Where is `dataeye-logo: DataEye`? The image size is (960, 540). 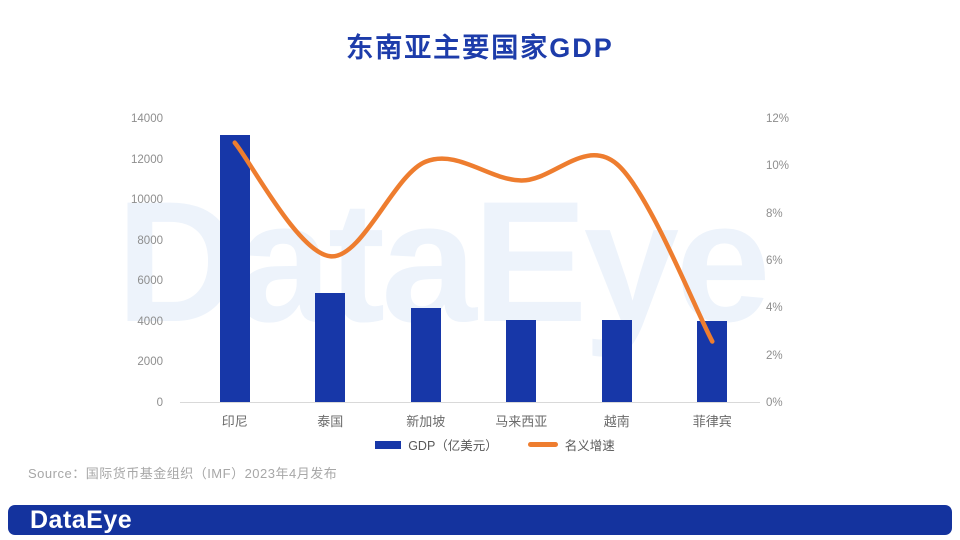
dataeye-logo: DataEye is located at coordinates (81, 519).